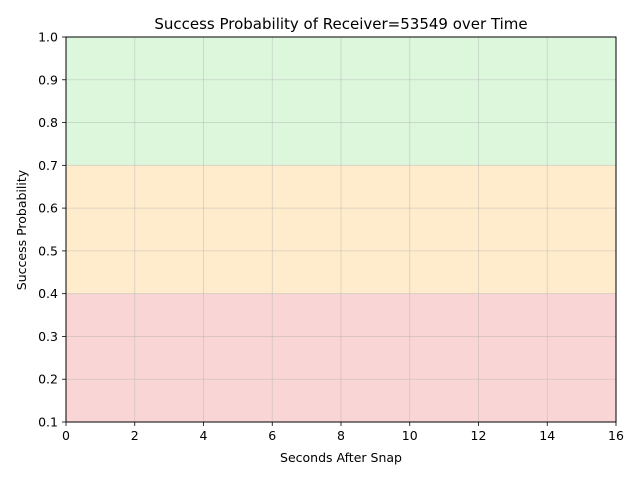  What do you see at coordinates (547, 435) in the screenshot?
I see `x-tick-label: 14` at bounding box center [547, 435].